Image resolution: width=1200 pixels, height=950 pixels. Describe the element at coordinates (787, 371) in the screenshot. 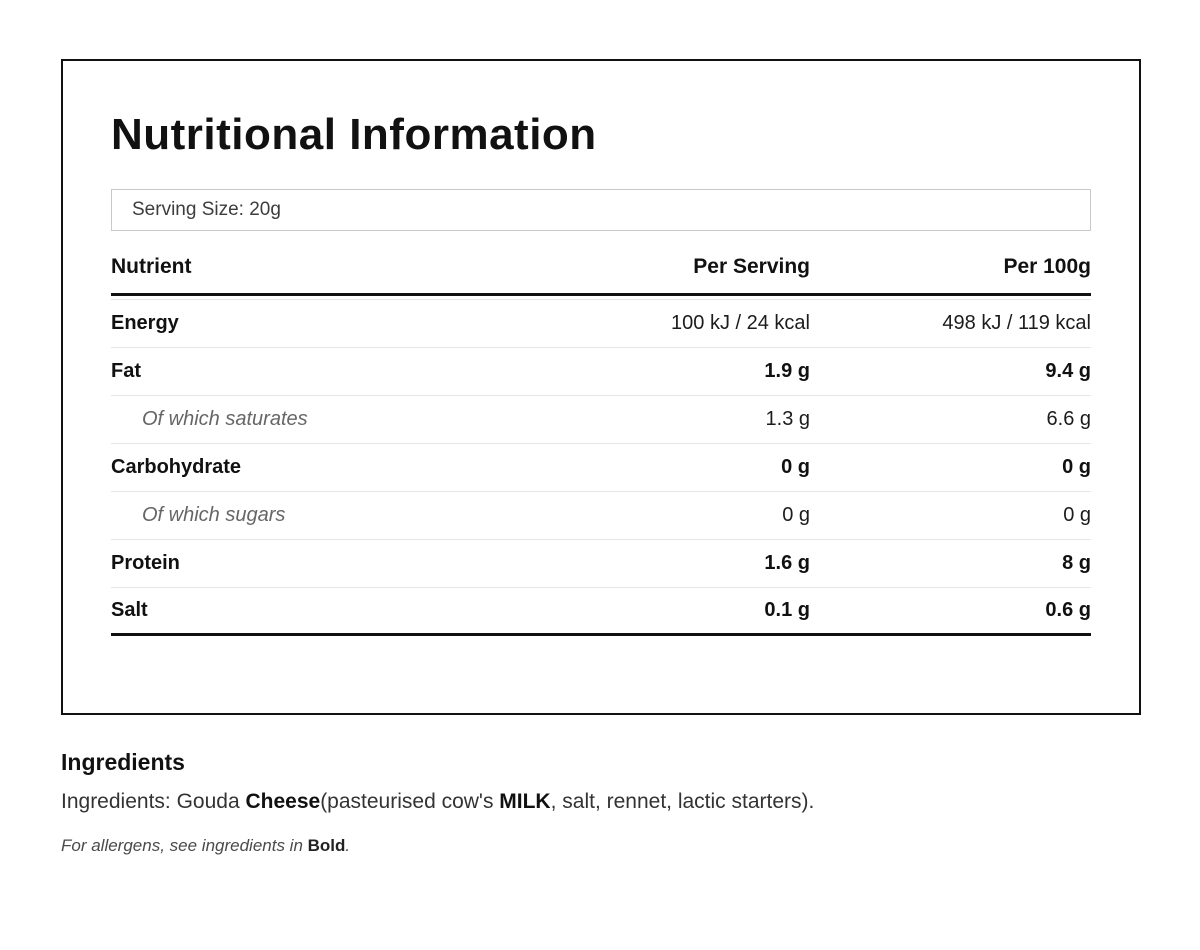

I see `per-serving-value: 1.9 g` at that location.